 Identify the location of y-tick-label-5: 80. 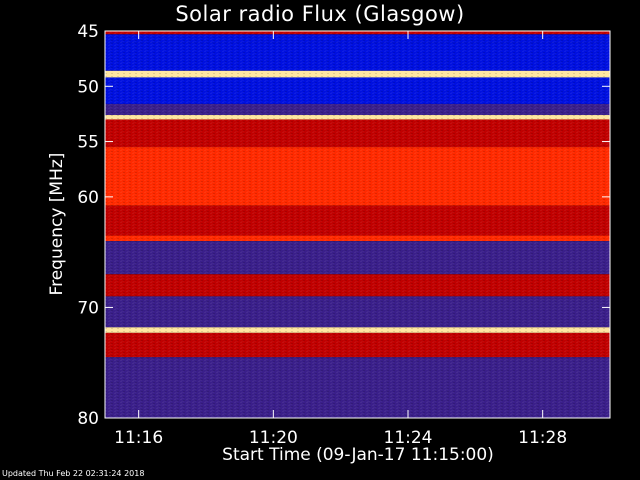
(88, 419).